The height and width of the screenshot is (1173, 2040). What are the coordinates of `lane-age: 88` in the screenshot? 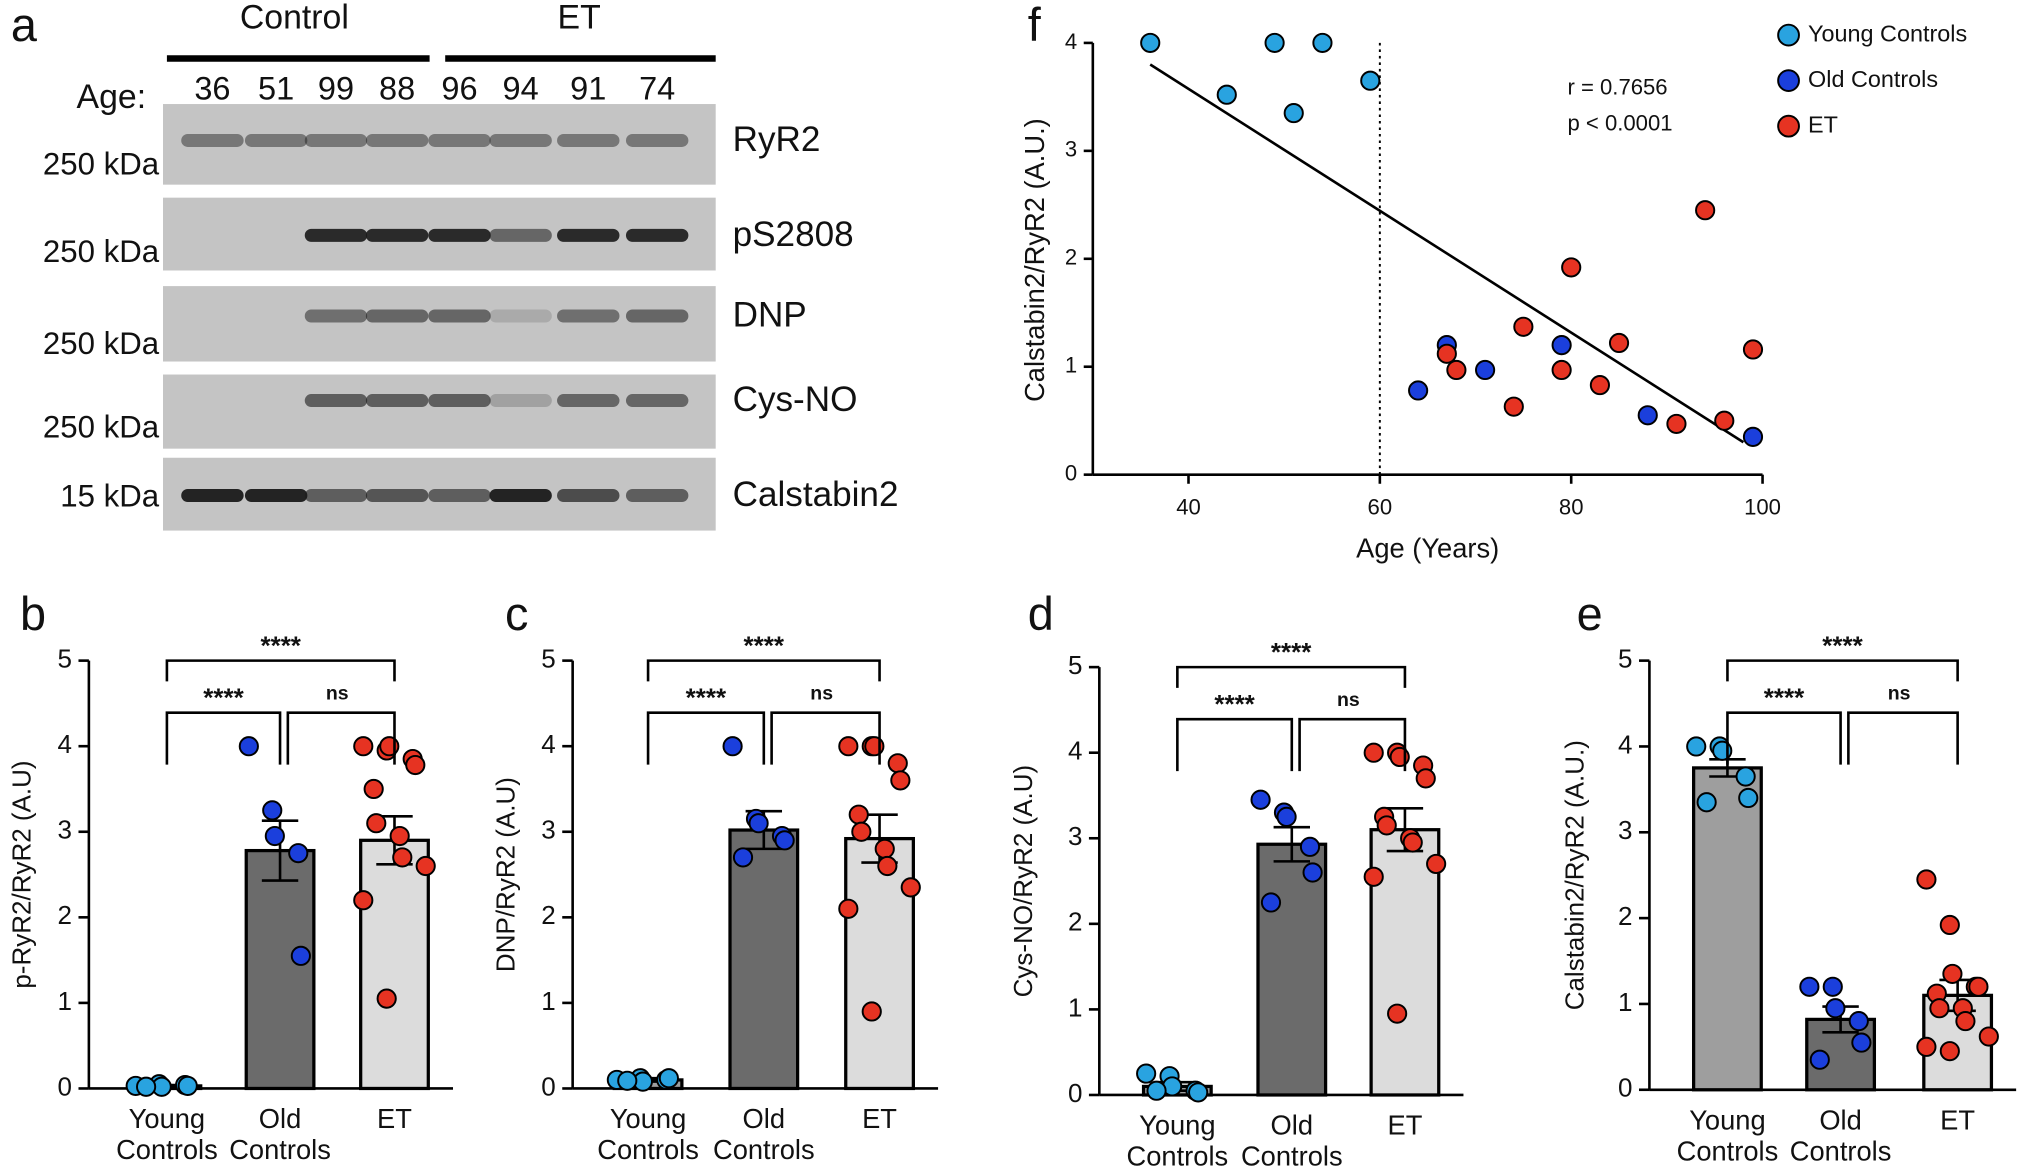 It's located at (397, 89).